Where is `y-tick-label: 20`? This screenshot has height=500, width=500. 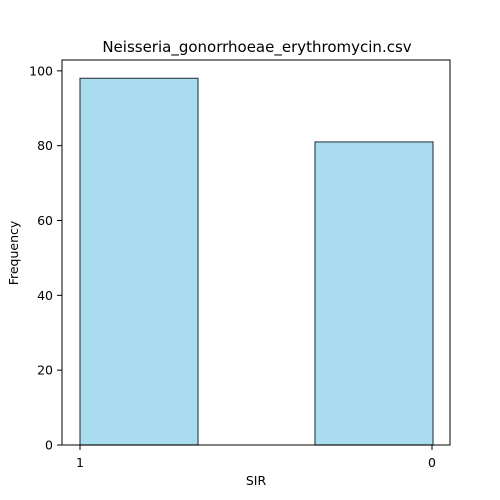
y-tick-label: 20 is located at coordinates (45, 370).